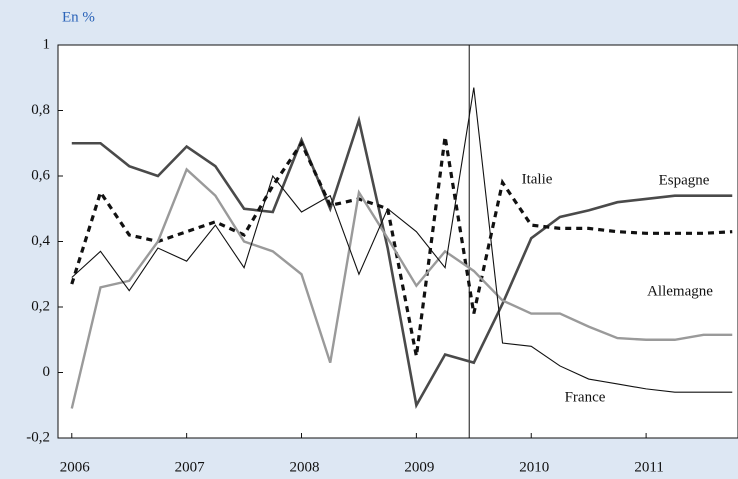 This screenshot has width=738, height=479. What do you see at coordinates (537, 179) in the screenshot?
I see `series-label: Italie` at bounding box center [537, 179].